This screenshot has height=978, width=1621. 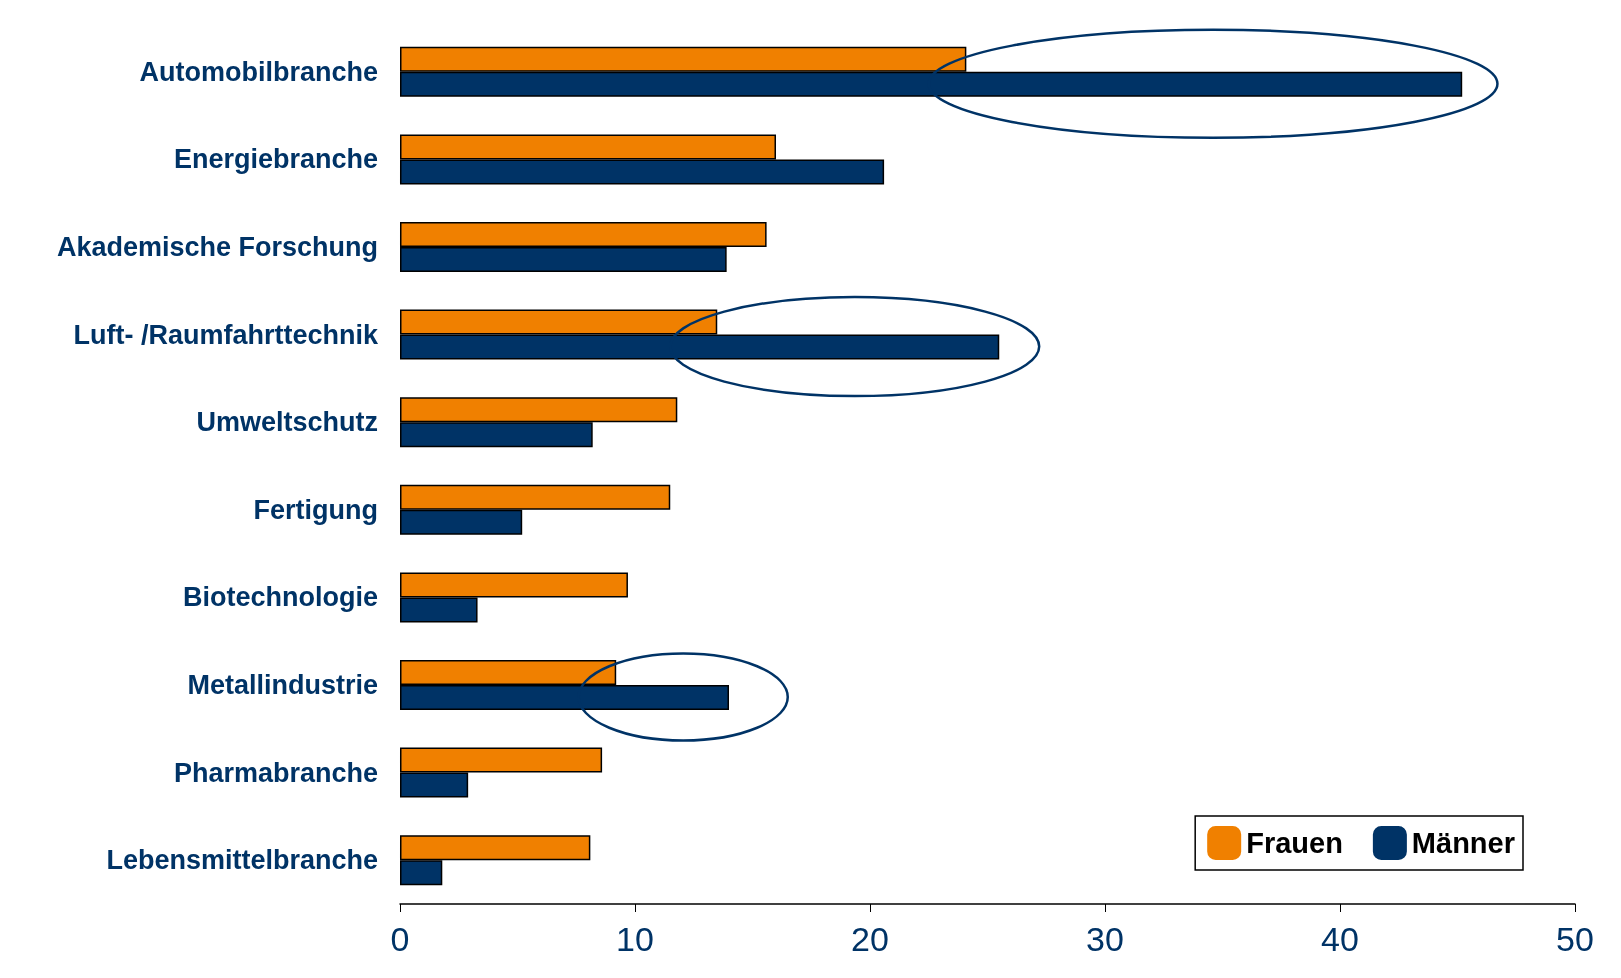 I want to click on y-tick-label: Automobilbranche, so click(x=258, y=71).